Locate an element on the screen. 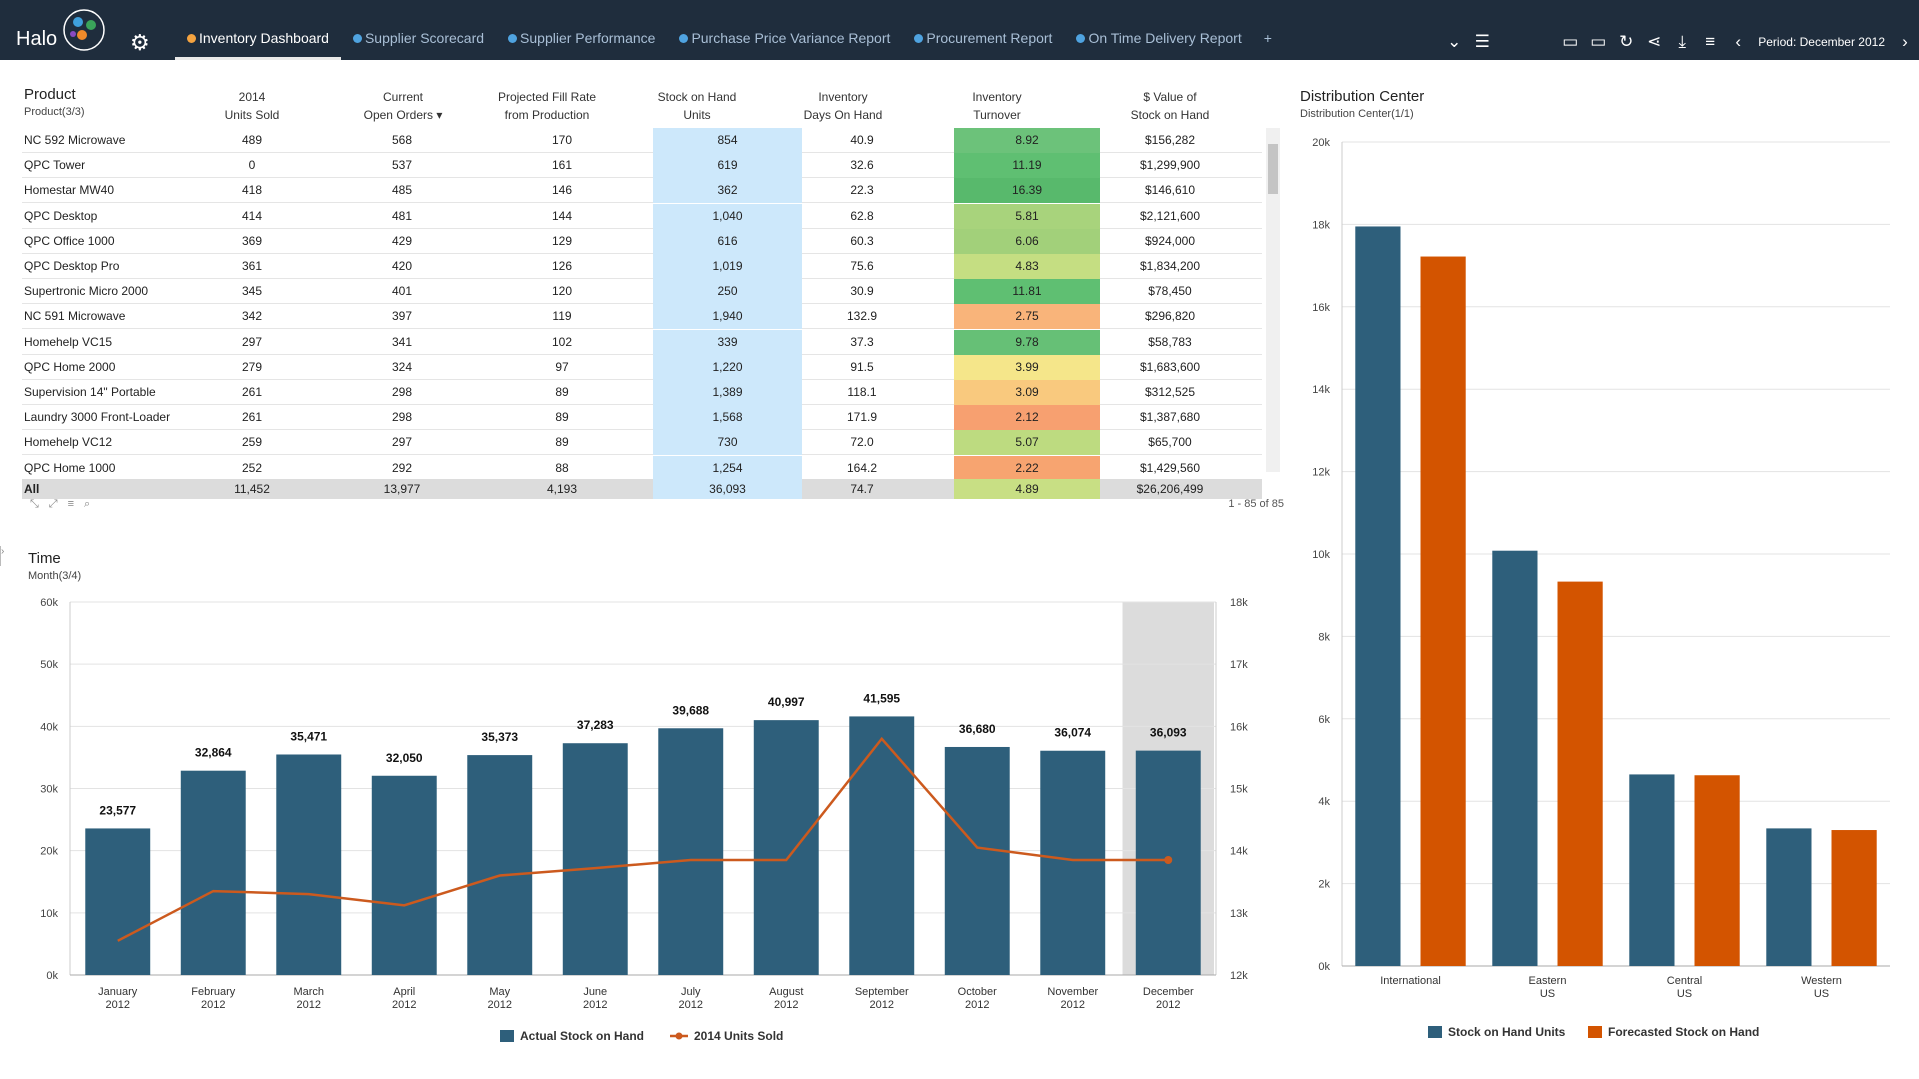  halo-logo: Halo is located at coordinates (61, 31).